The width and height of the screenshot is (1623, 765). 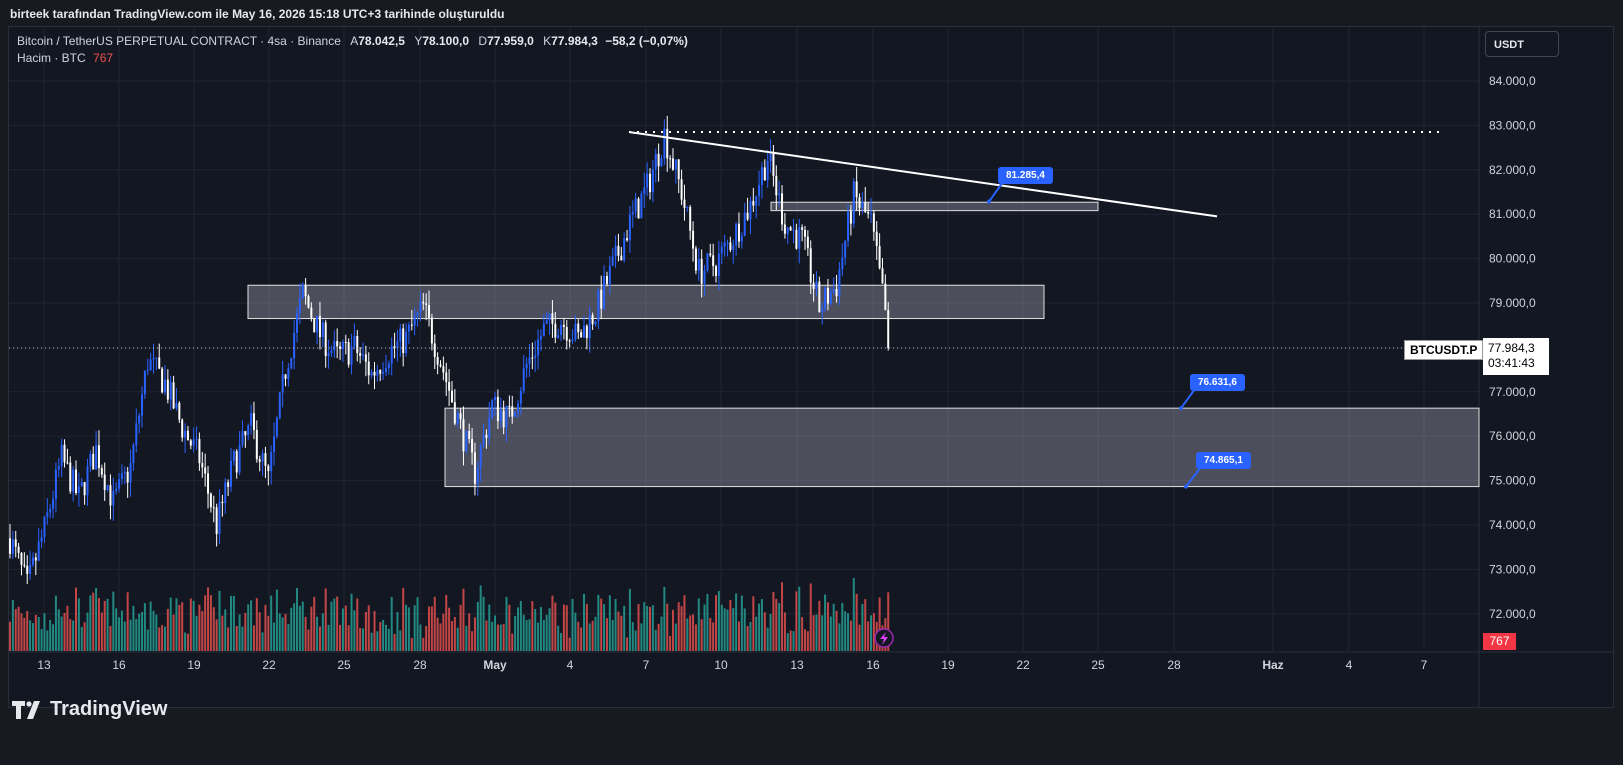 What do you see at coordinates (1098, 665) in the screenshot?
I see `x-tick-label: 25` at bounding box center [1098, 665].